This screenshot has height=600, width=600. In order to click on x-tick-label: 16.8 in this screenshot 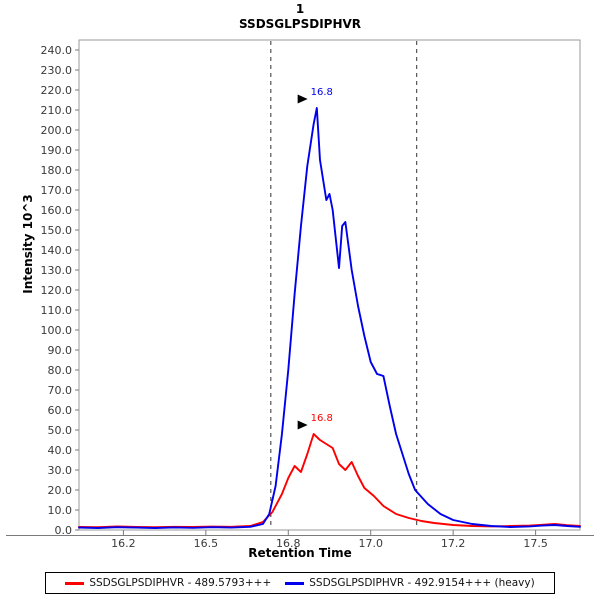, I will do `click(288, 543)`.